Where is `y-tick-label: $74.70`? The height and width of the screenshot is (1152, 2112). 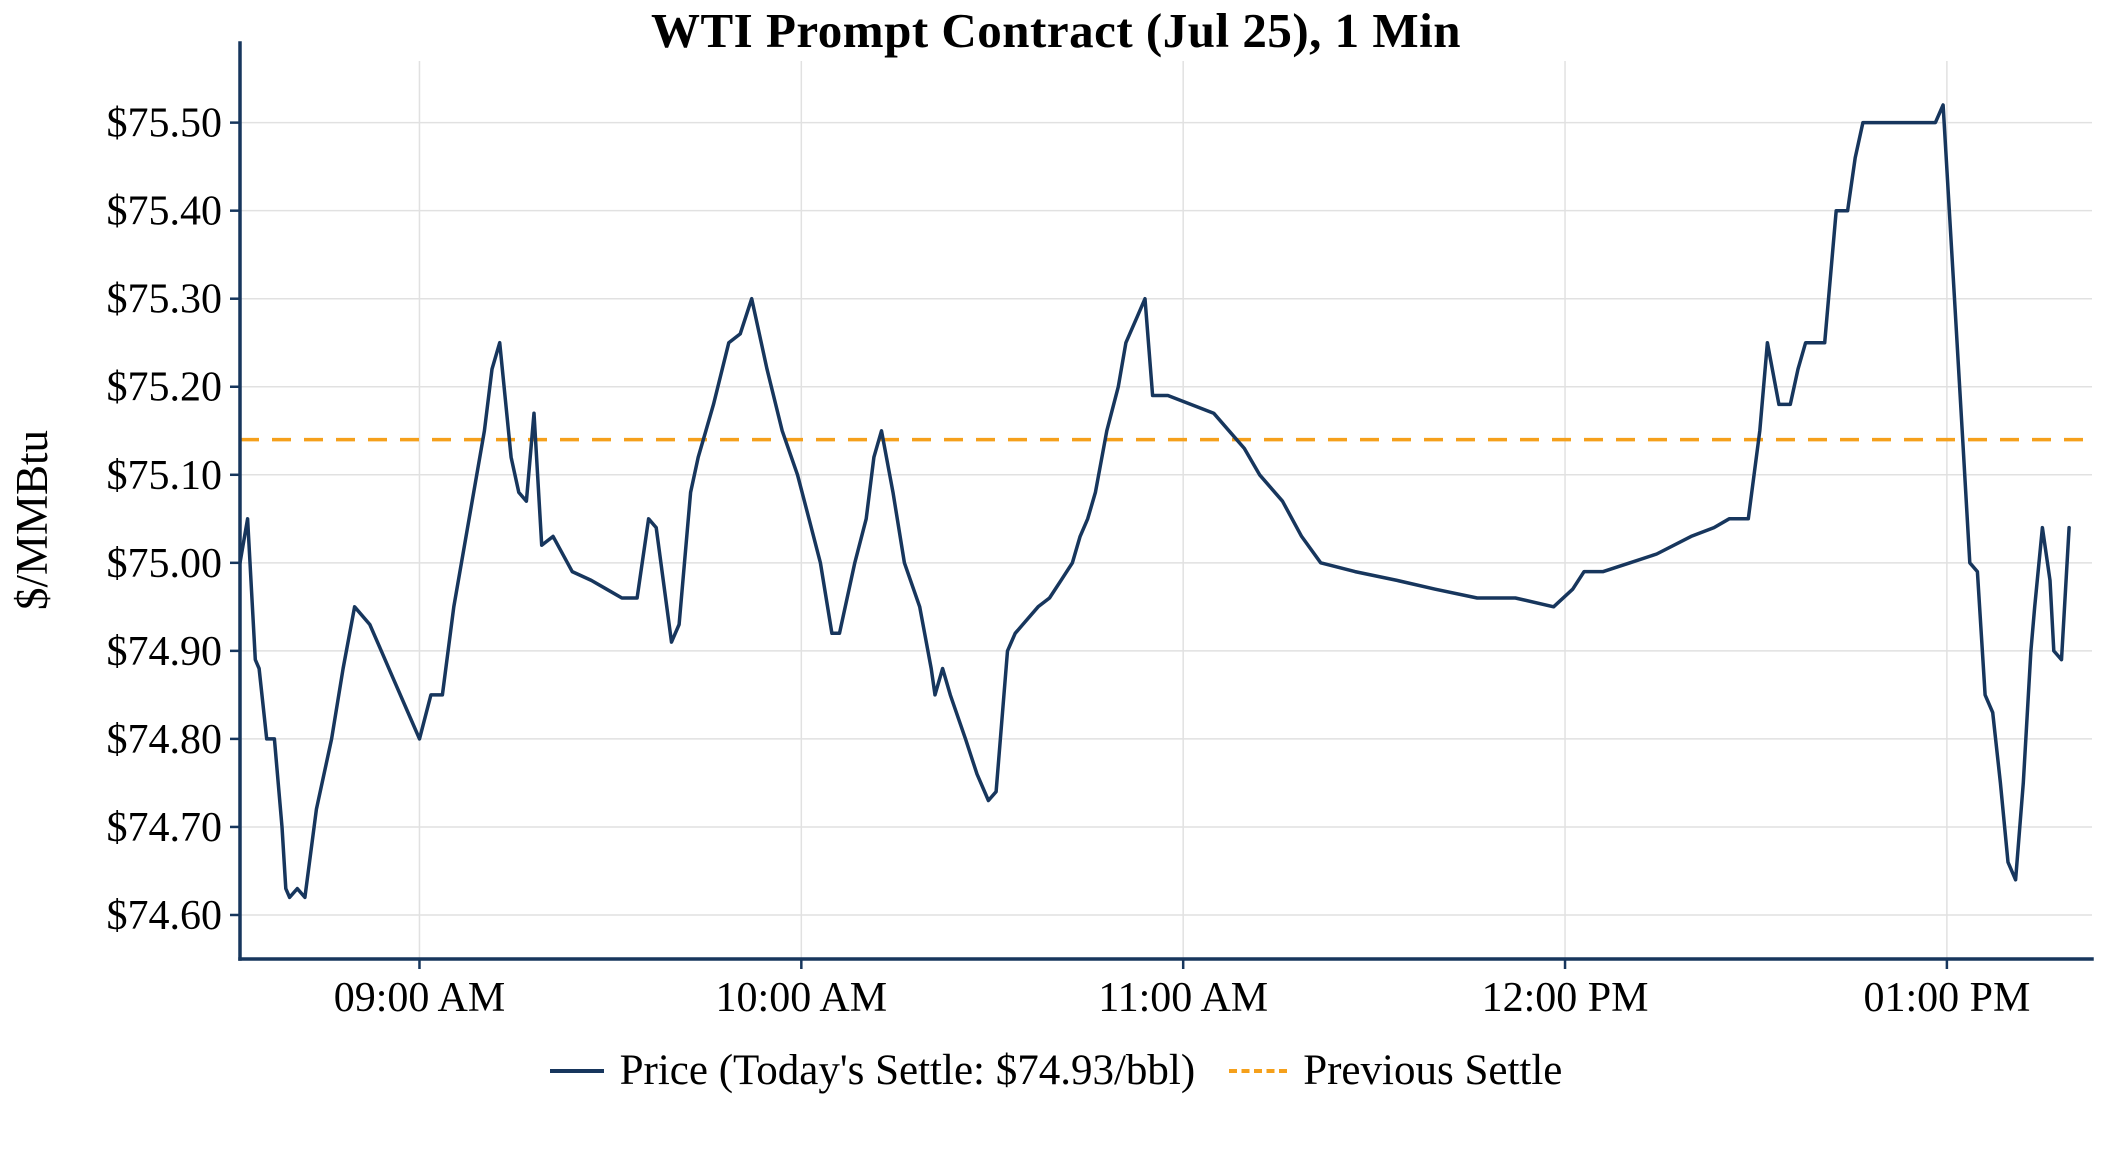
y-tick-label: $74.70 is located at coordinates (165, 828).